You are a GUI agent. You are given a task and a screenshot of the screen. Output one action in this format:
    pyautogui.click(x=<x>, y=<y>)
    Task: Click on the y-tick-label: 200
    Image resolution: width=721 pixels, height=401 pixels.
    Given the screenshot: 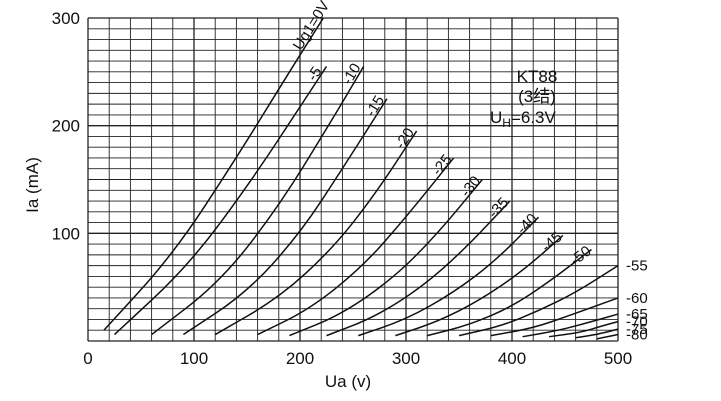 What is the action you would take?
    pyautogui.click(x=66, y=126)
    